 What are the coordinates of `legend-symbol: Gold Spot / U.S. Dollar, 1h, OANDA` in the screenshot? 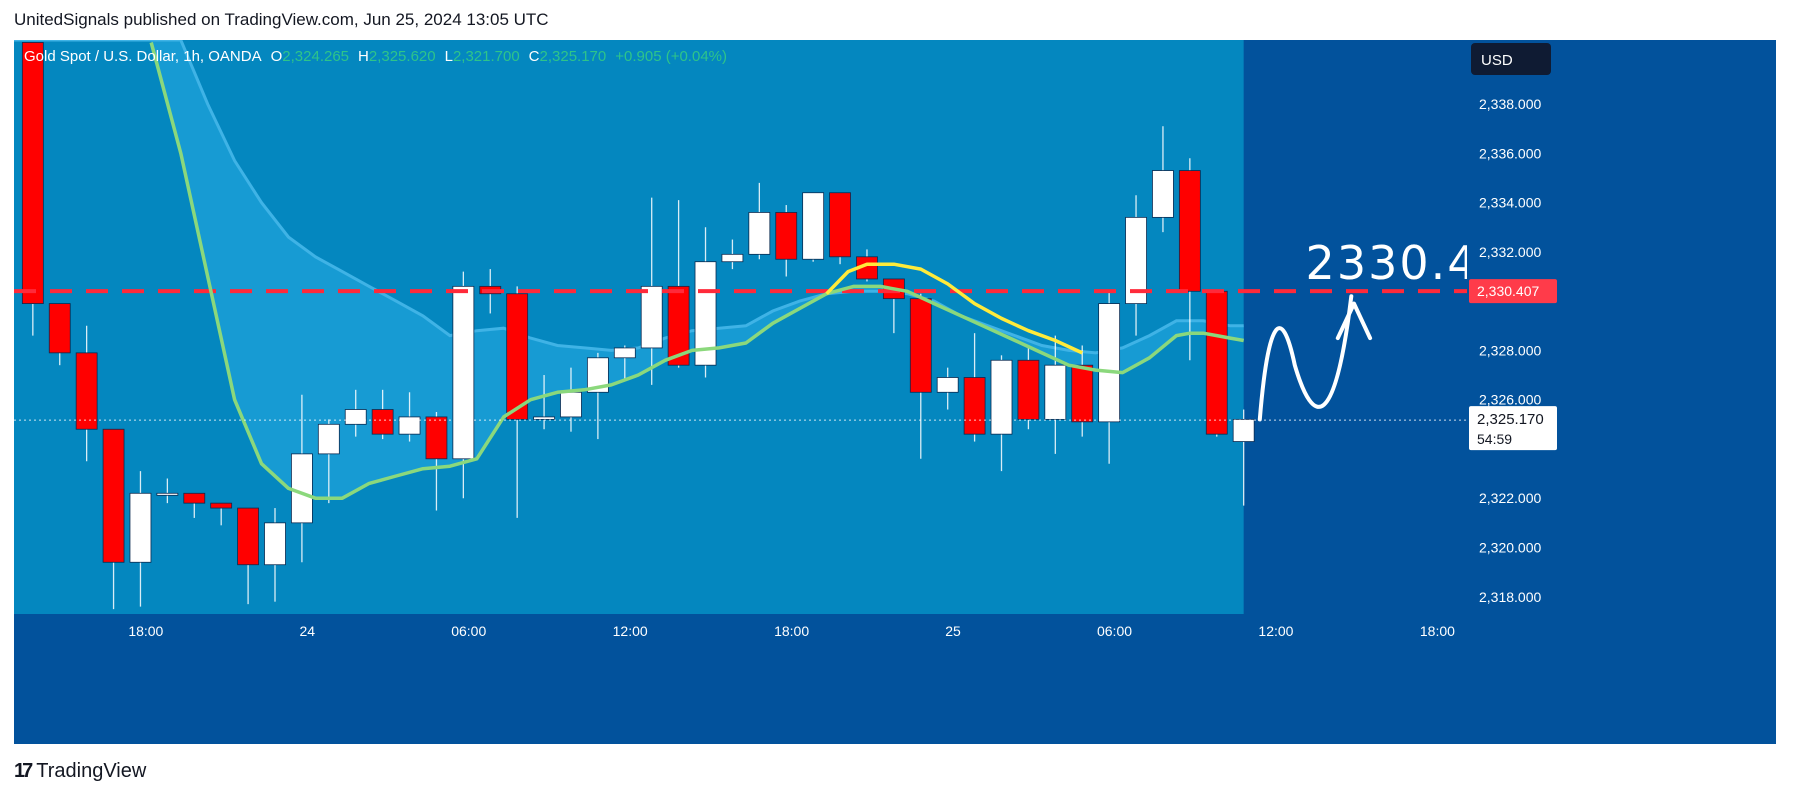 It's located at (143, 56).